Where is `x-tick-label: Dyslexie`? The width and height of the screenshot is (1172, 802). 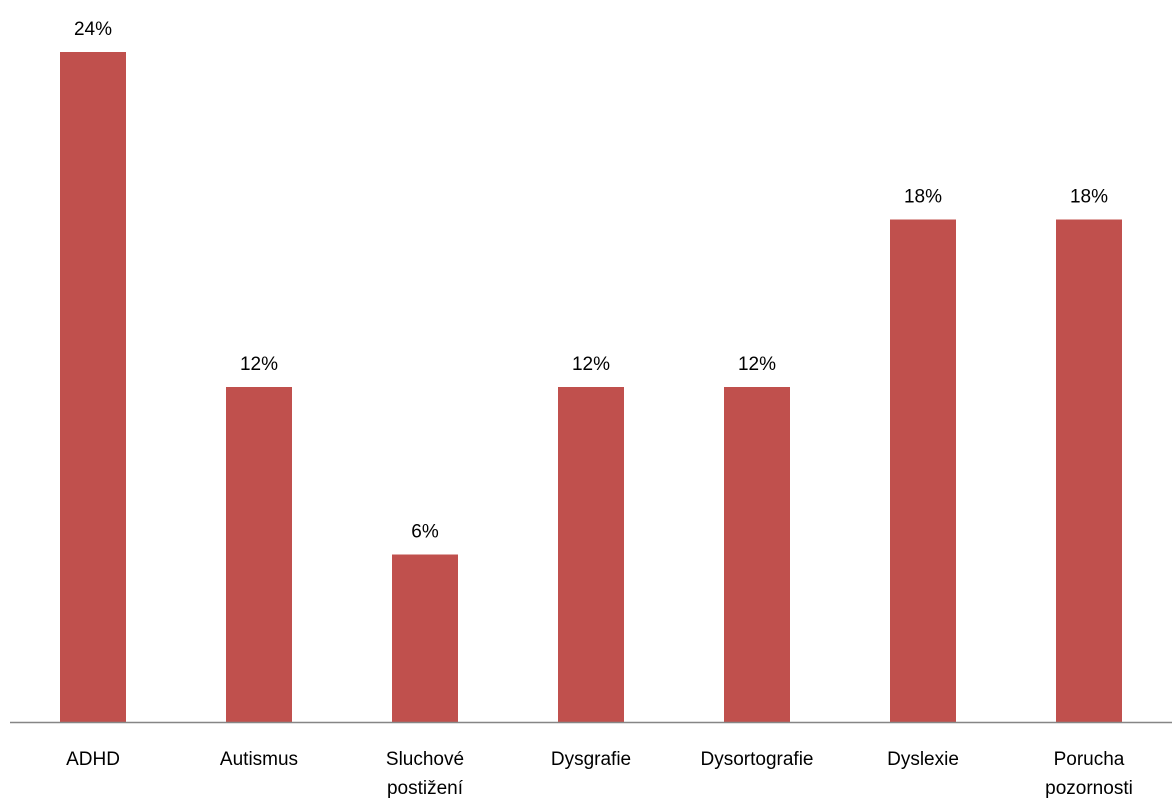
x-tick-label: Dyslexie is located at coordinates (923, 759).